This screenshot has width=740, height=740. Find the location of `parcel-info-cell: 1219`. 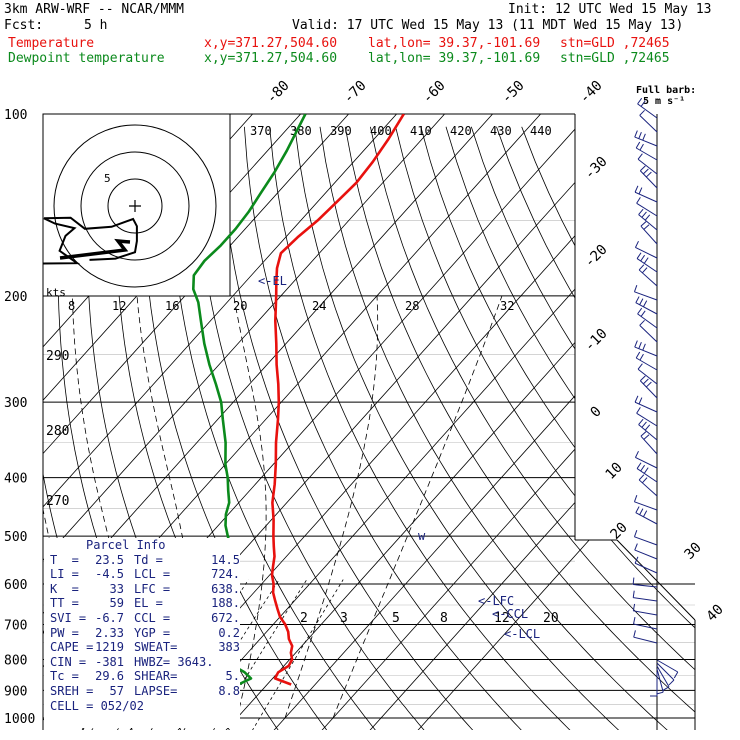

parcel-info-cell: 1219 is located at coordinates (109, 647).